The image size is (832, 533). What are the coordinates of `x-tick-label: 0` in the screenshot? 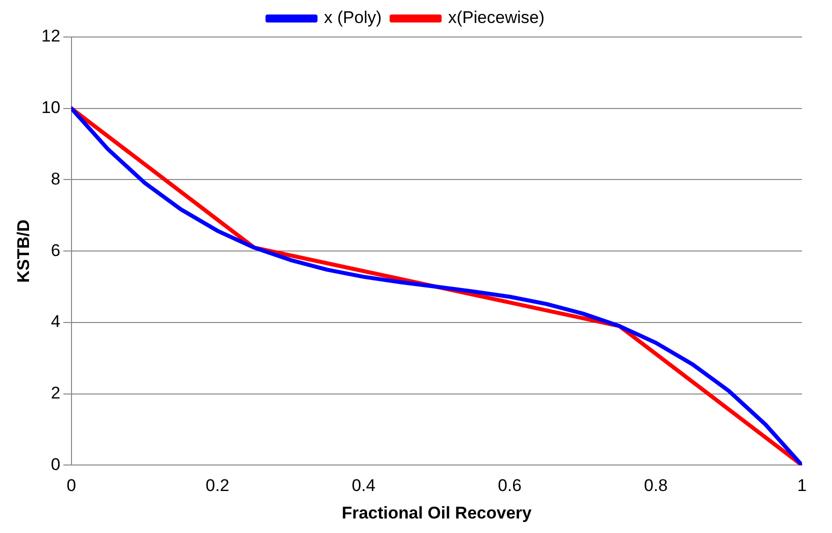 It's located at (71, 486).